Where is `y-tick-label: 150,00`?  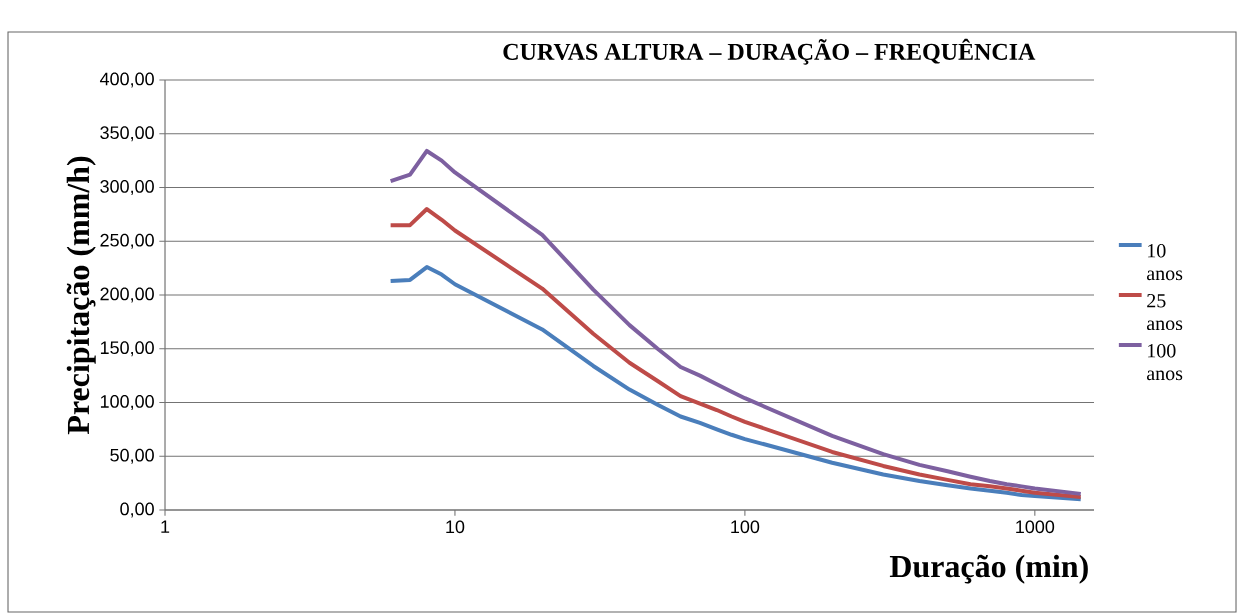
y-tick-label: 150,00 is located at coordinates (127, 349).